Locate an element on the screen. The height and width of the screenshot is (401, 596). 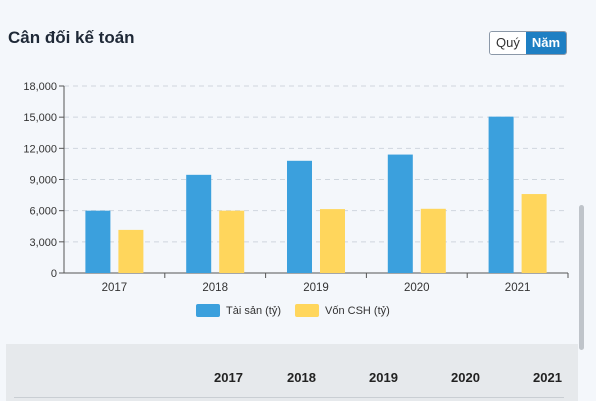
period-toggle: Quý Năm is located at coordinates (528, 43).